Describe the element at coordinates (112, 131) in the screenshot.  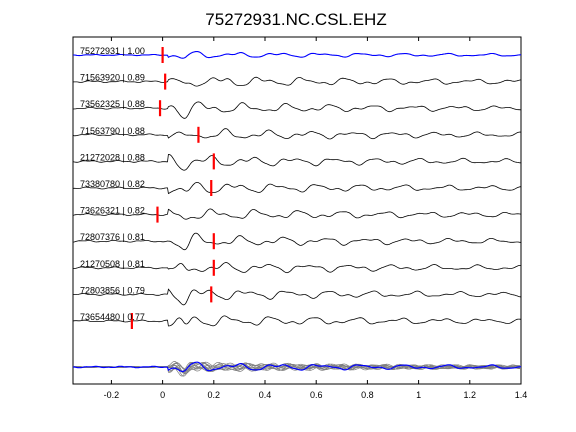
I see `trace-label-4: 71563790 | 0.88` at that location.